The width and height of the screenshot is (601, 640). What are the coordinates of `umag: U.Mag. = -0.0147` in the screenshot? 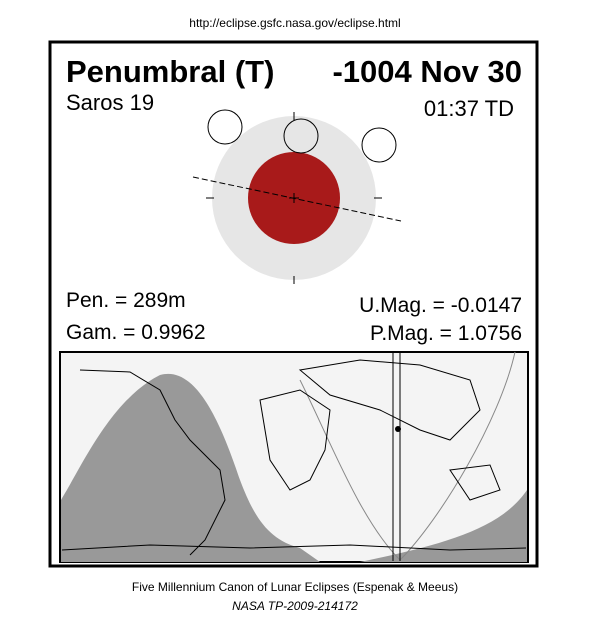 It's located at (440, 305).